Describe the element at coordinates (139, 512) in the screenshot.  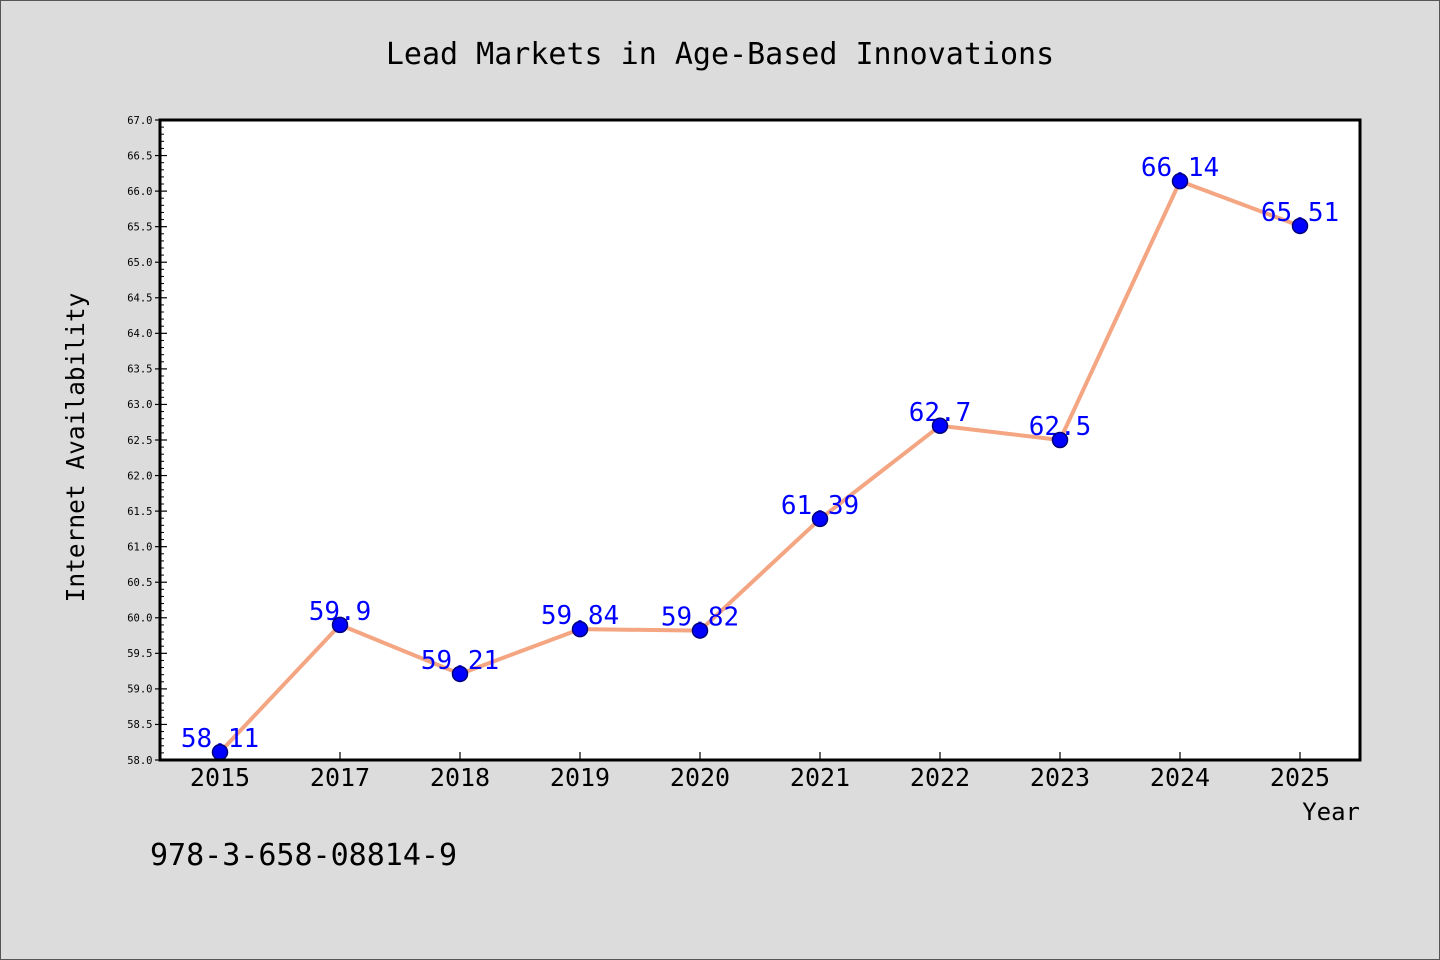
I see `y-tick-label: 61.5` at that location.